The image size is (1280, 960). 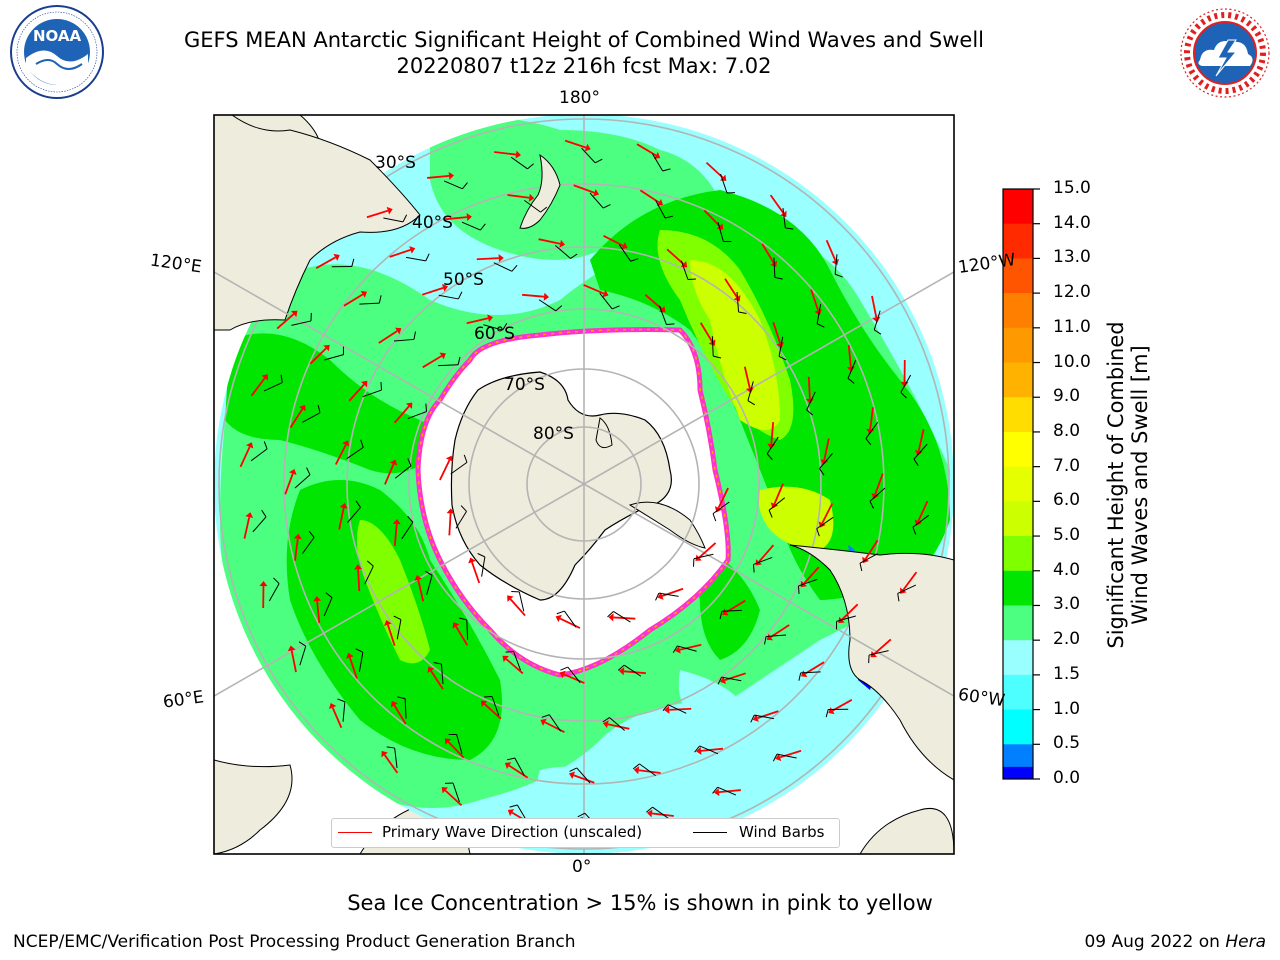 What do you see at coordinates (1067, 673) in the screenshot?
I see `colorbar-tick-label: 1.5` at bounding box center [1067, 673].